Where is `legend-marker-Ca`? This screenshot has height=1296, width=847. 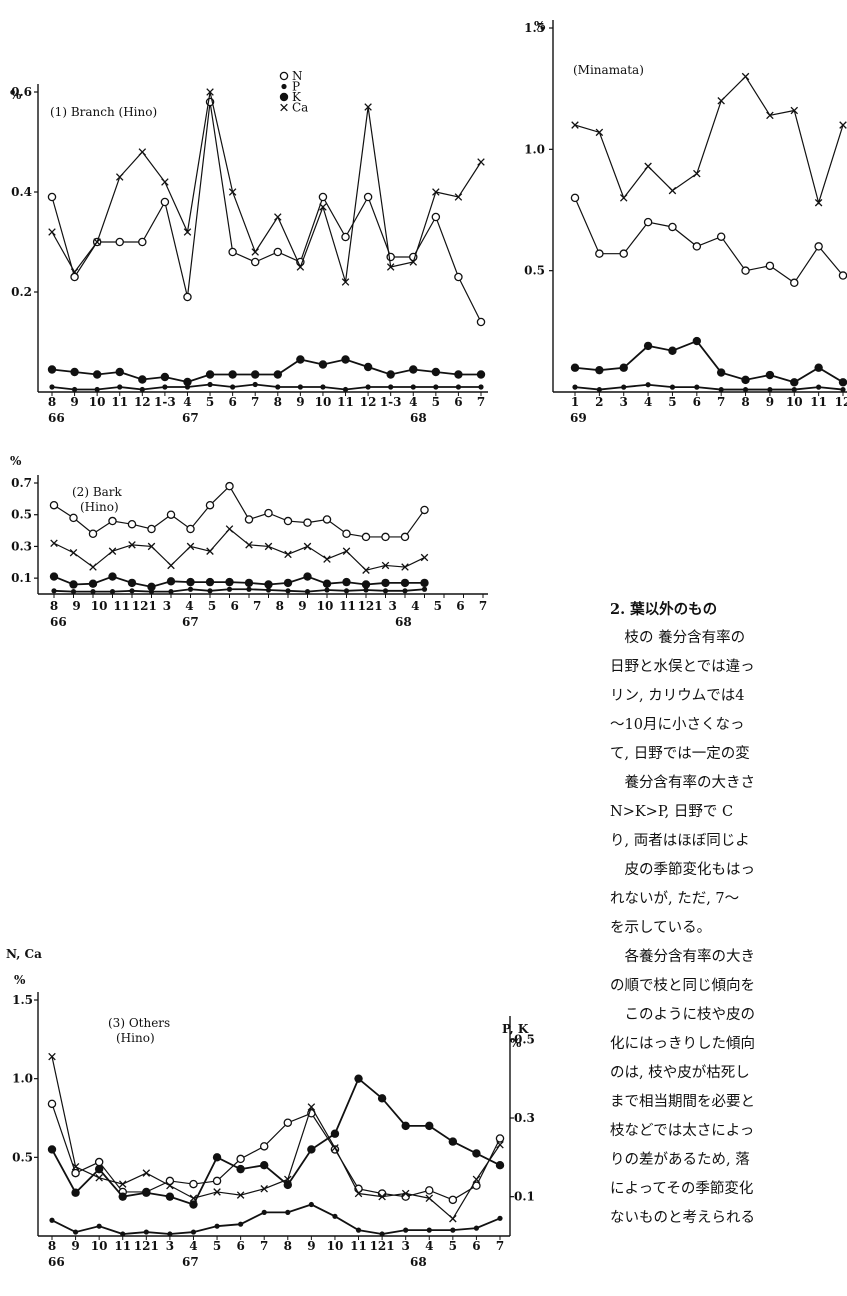
legend-marker-Ca is located at coordinates (284, 107).